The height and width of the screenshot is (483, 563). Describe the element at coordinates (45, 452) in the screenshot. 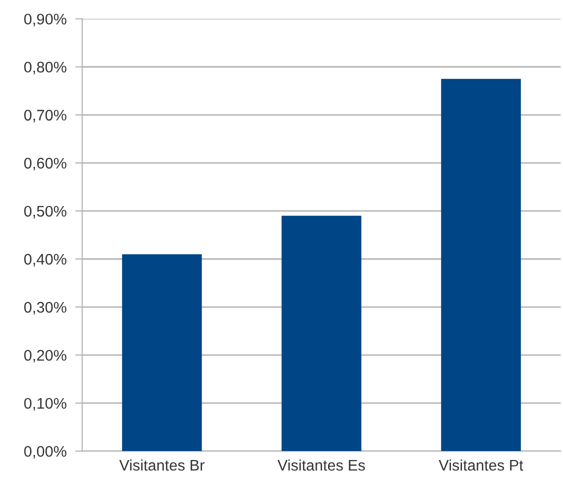

I see `y-tick-label: 0,00%` at that location.